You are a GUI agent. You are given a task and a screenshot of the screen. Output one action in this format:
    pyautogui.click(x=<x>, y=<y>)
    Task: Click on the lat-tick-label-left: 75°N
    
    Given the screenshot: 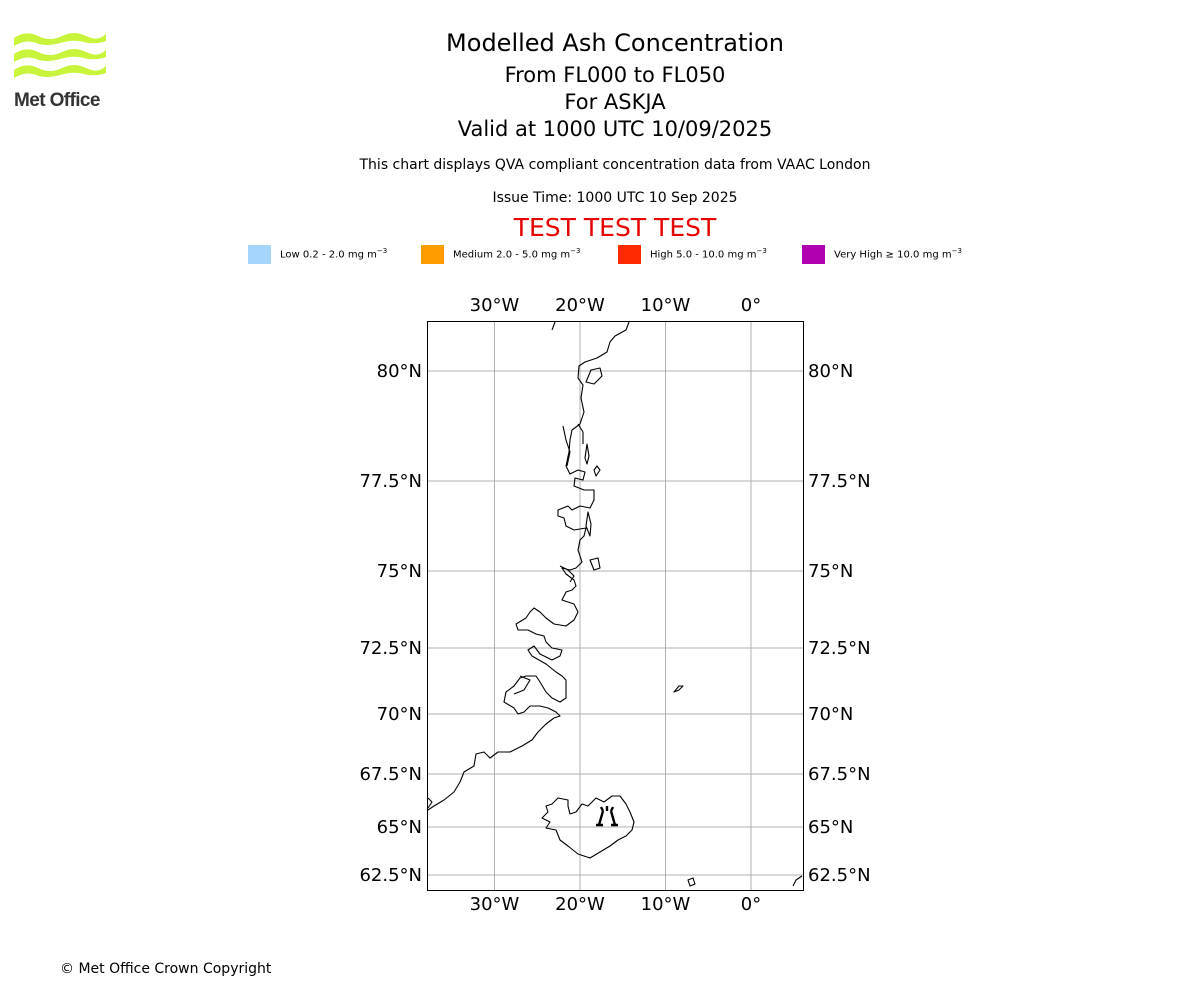 What is the action you would take?
    pyautogui.click(x=399, y=571)
    